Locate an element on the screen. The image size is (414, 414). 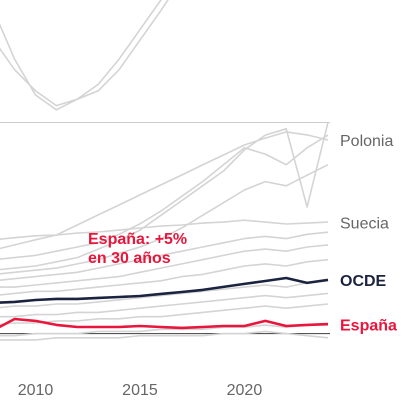
x-tick-label: 2015 is located at coordinates (140, 390).